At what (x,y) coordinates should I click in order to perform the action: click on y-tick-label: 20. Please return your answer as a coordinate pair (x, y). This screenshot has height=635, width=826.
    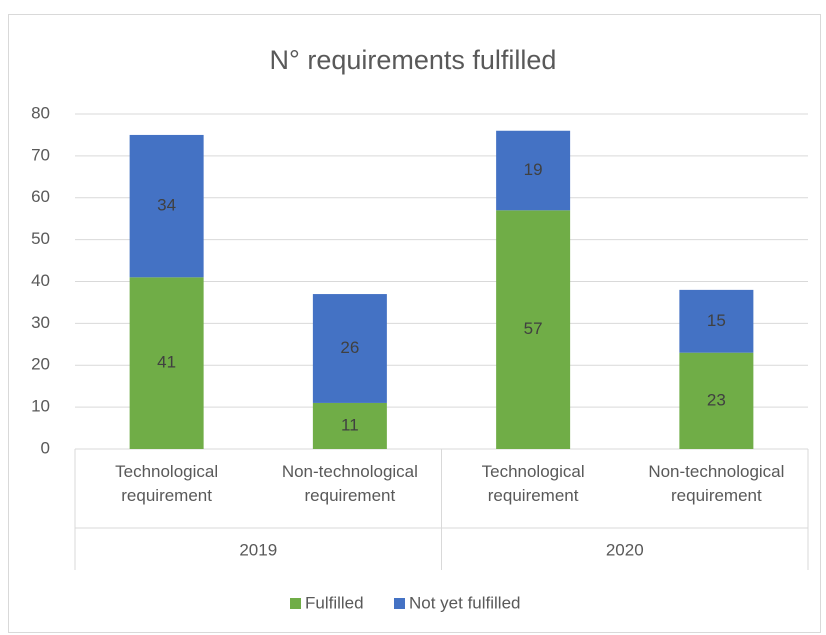
    Looking at the image, I should click on (40, 364).